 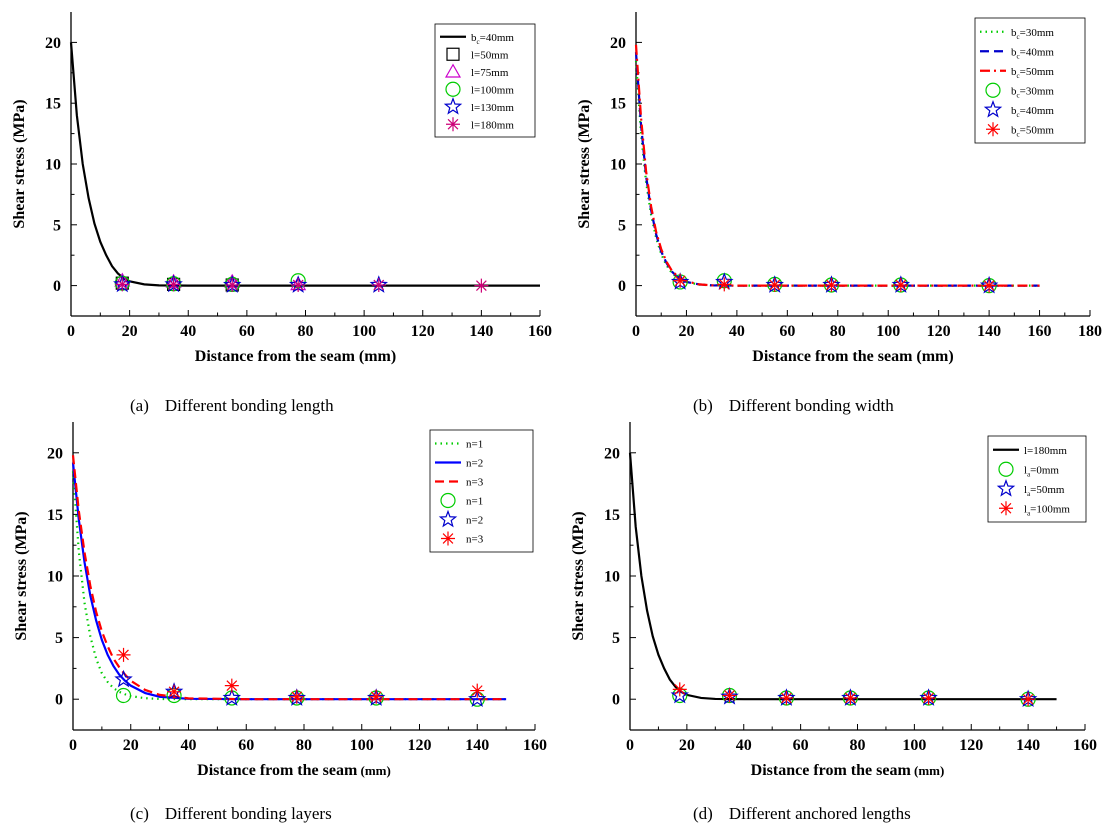 What do you see at coordinates (490, 73) in the screenshot?
I see `legend-entry-label: l=75mm` at bounding box center [490, 73].